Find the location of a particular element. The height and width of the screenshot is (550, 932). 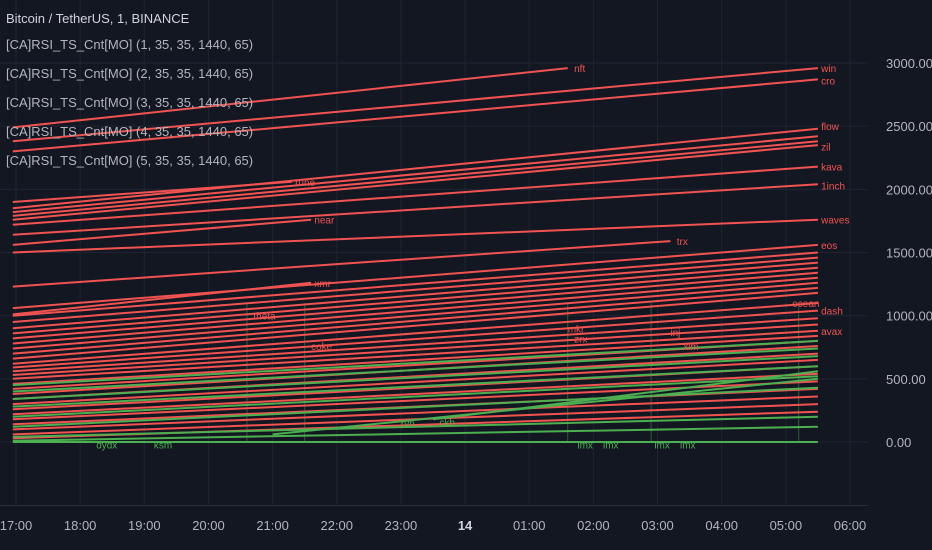

series-label: rvn is located at coordinates (408, 424).